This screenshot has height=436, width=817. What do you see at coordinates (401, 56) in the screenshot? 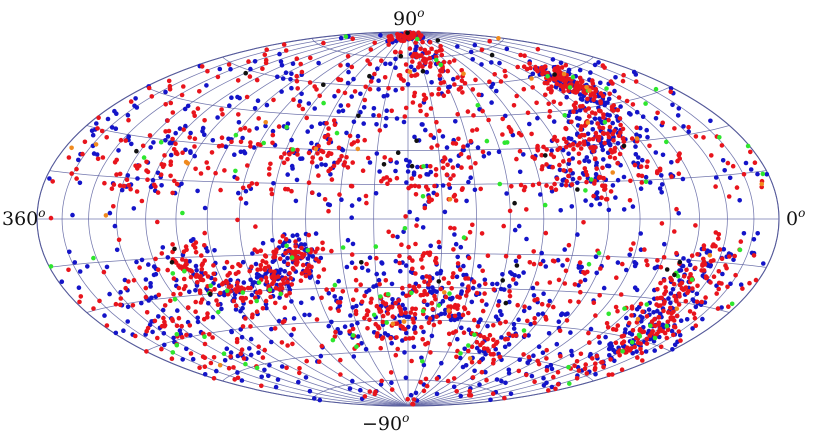
I see `object-point-black` at bounding box center [401, 56].